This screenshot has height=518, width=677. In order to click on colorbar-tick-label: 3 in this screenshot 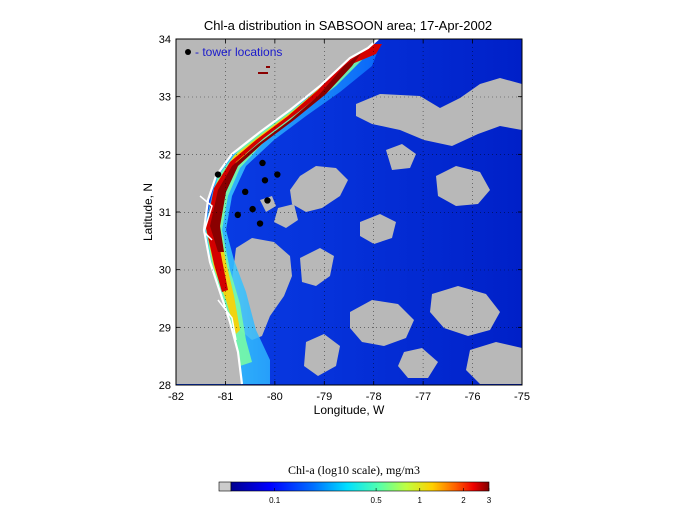, I will do `click(489, 500)`.